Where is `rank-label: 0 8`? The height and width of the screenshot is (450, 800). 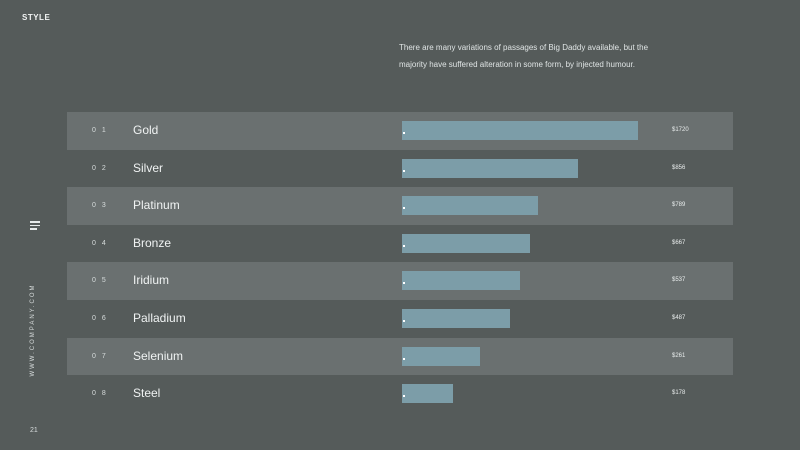 rank-label: 0 8 is located at coordinates (100, 394).